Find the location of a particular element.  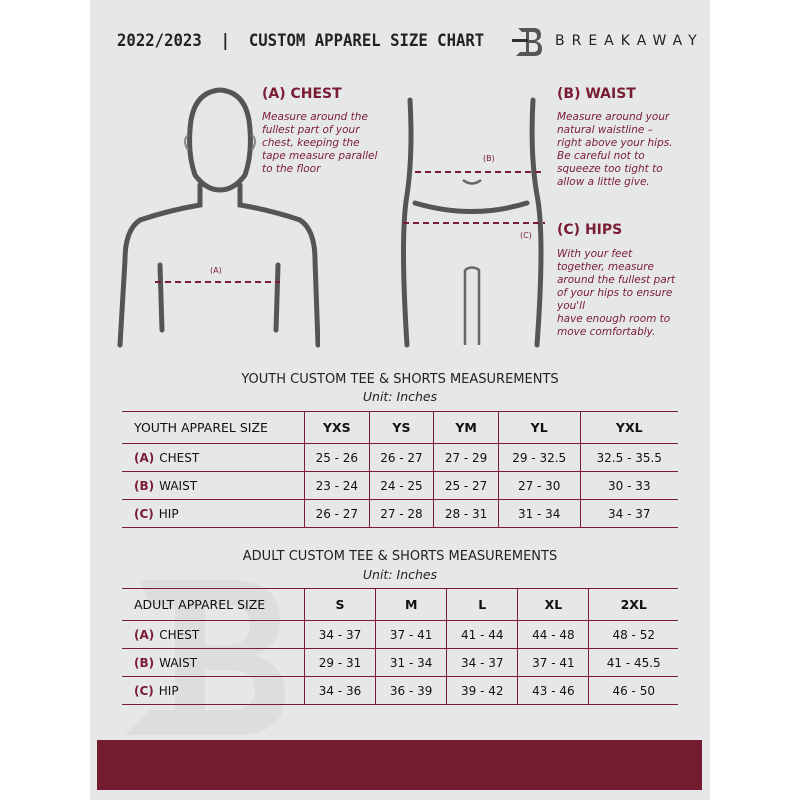

chest-heading: (A) CHEST is located at coordinates (302, 94).